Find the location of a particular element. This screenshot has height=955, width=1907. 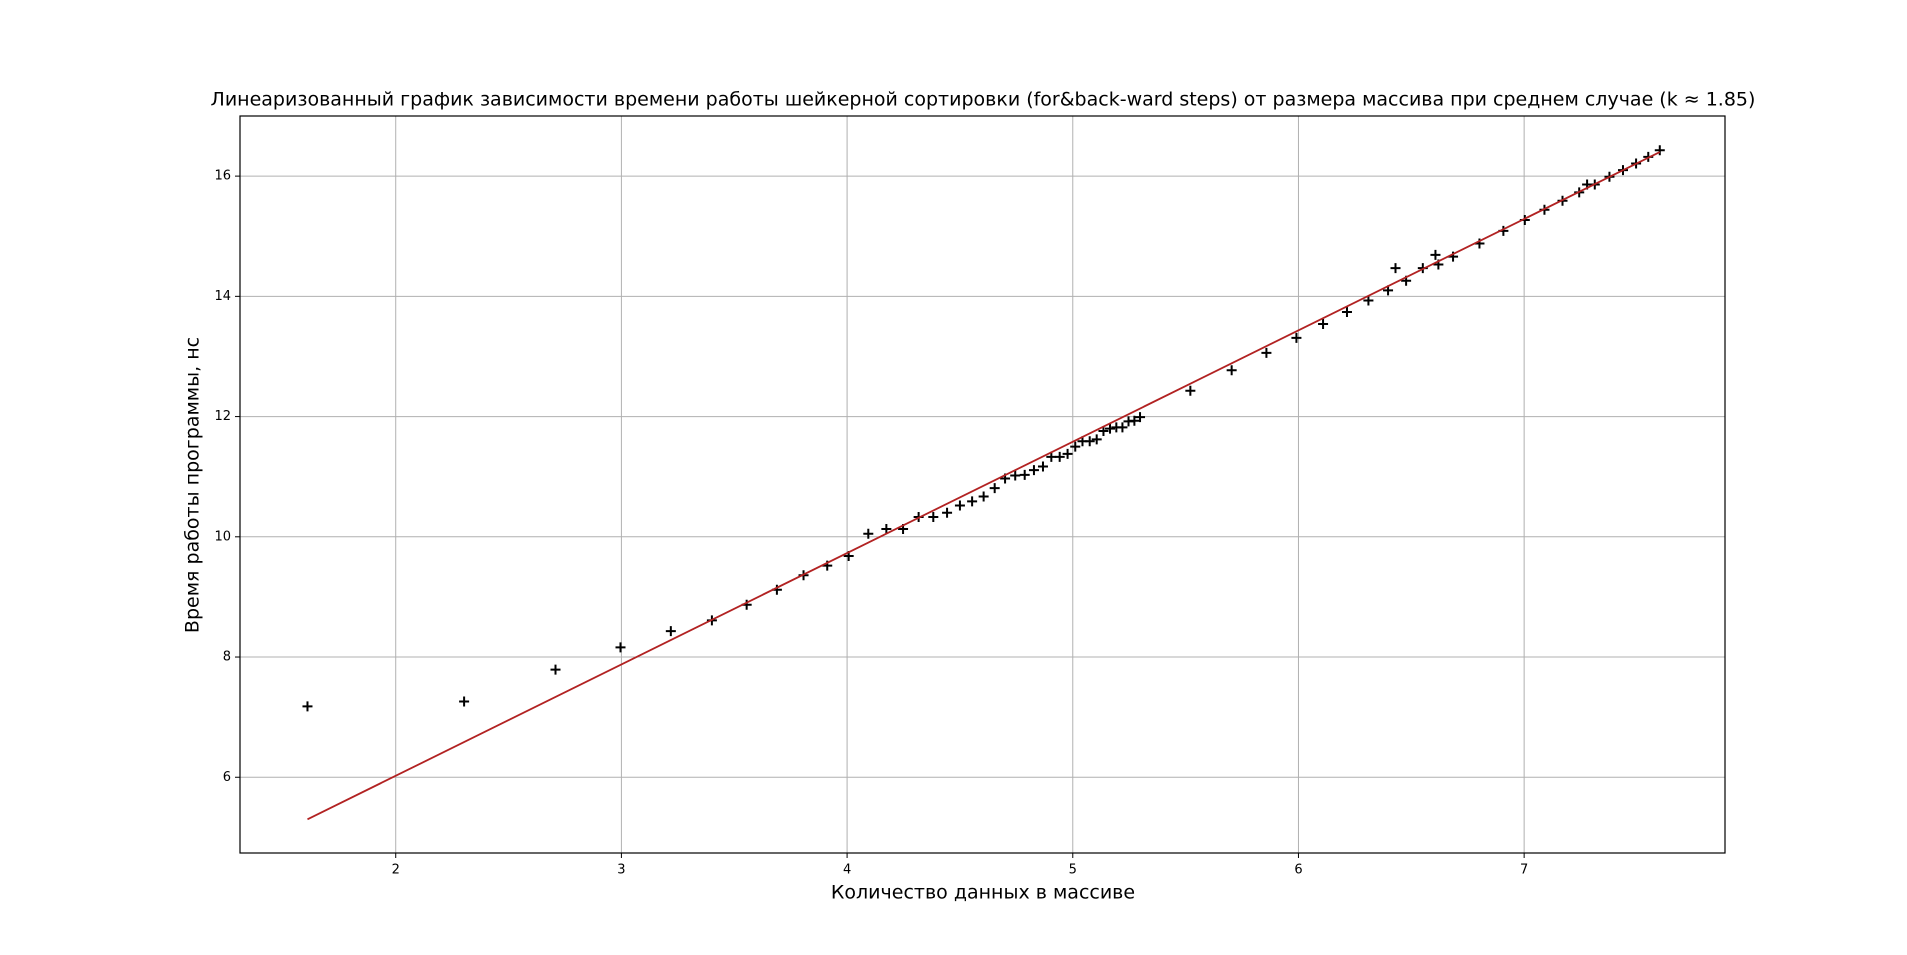

x-tick-label: 2 is located at coordinates (396, 870).